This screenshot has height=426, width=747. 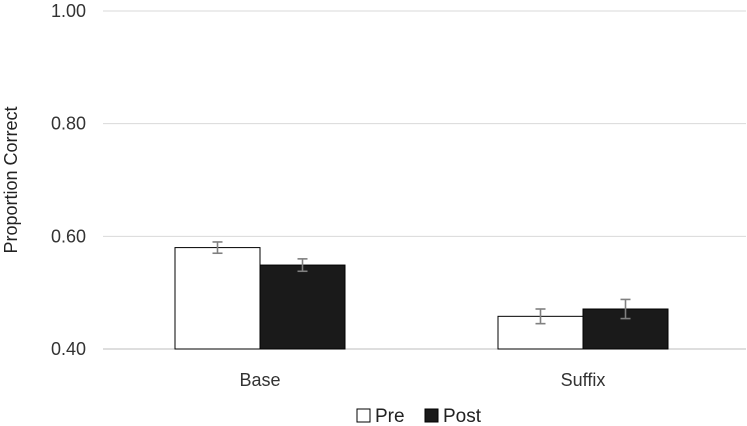 I want to click on legend-label-post: Post, so click(x=462, y=416).